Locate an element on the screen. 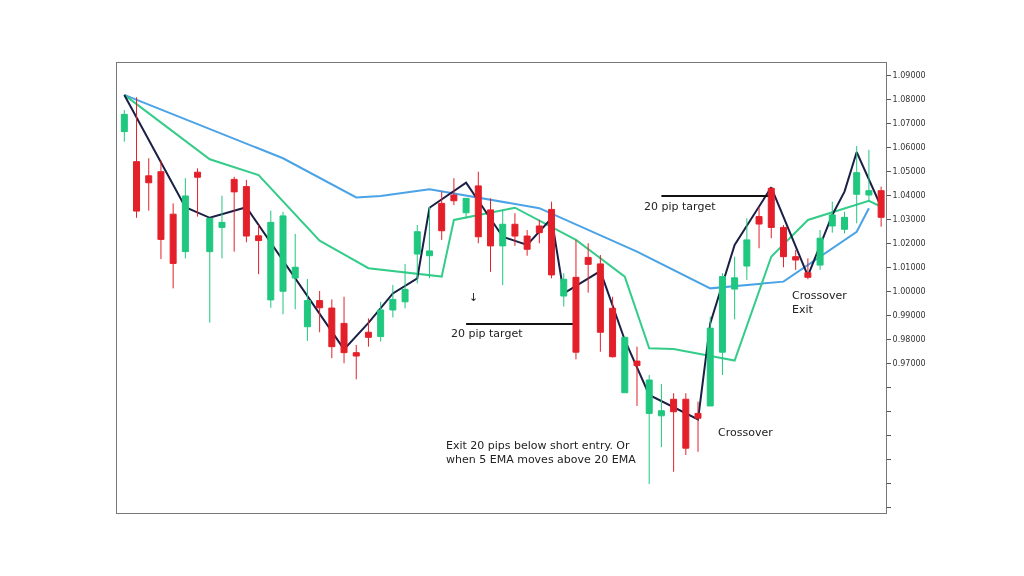  y-tick-label: 1.06000 is located at coordinates (909, 147).